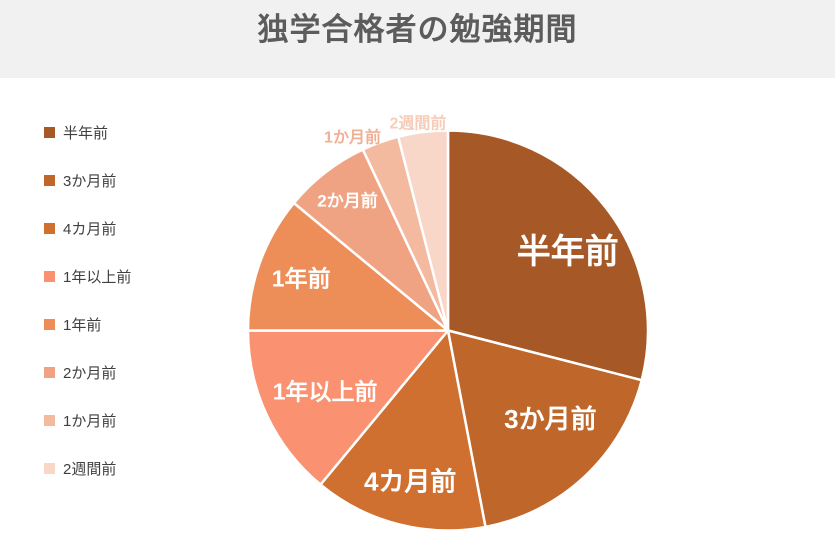 This screenshot has width=835, height=550. I want to click on legend-item-label: 4カ月前, so click(90, 229).